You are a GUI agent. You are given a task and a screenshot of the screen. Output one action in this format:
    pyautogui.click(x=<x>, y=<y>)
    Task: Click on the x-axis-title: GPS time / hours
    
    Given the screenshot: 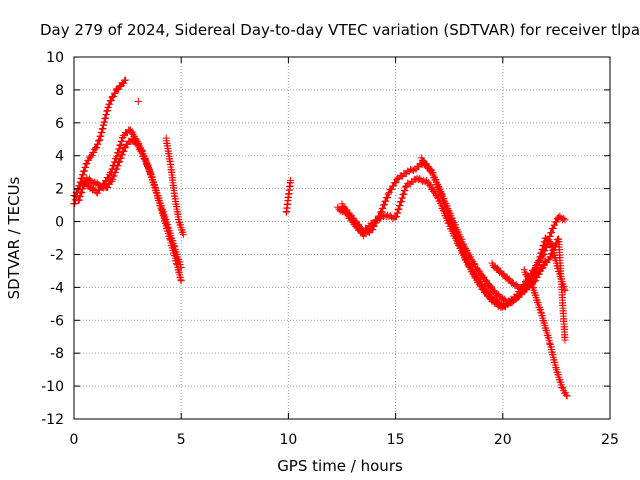 What is the action you would take?
    pyautogui.click(x=340, y=466)
    